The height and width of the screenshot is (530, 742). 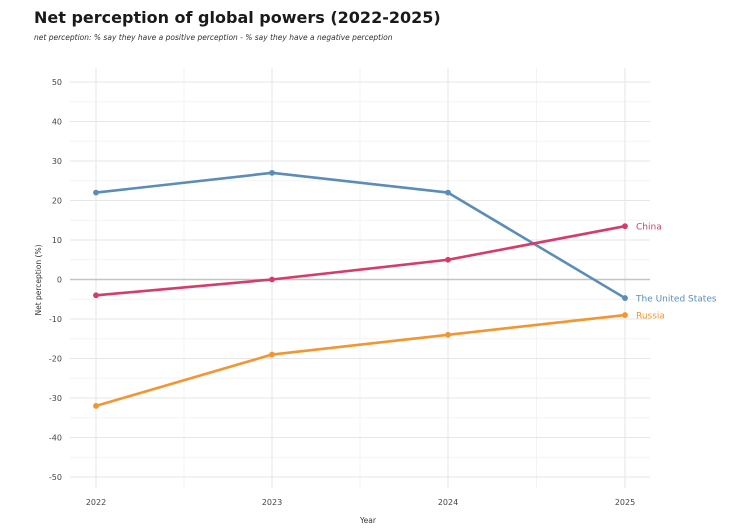 I want to click on series-label-china: China, so click(x=649, y=228).